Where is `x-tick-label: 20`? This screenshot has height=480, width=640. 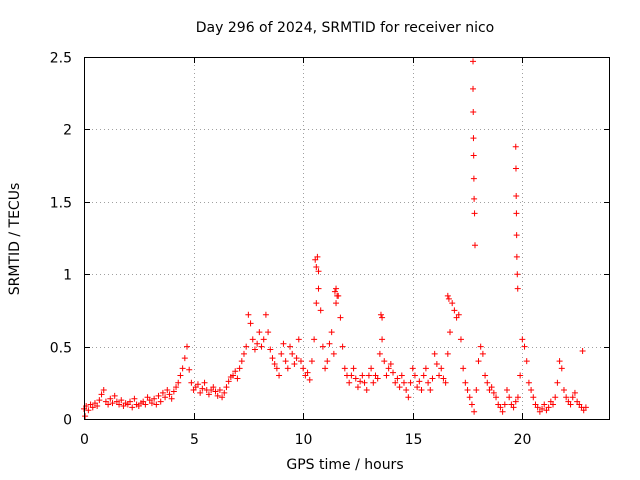
x-tick-label: 20 is located at coordinates (523, 440).